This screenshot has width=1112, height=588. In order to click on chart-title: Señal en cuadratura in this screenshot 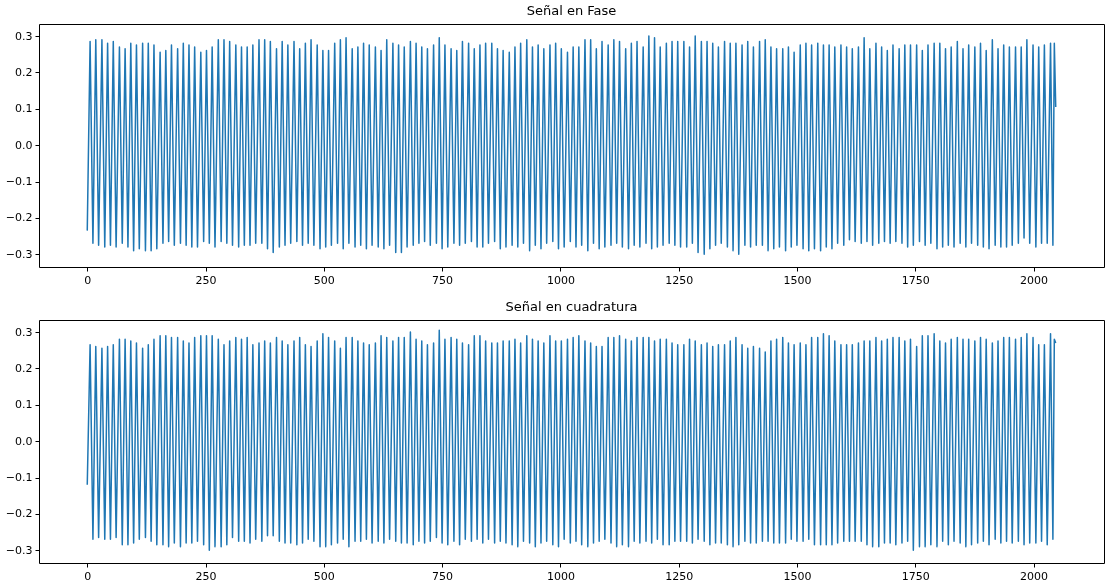, I will do `click(571, 306)`.